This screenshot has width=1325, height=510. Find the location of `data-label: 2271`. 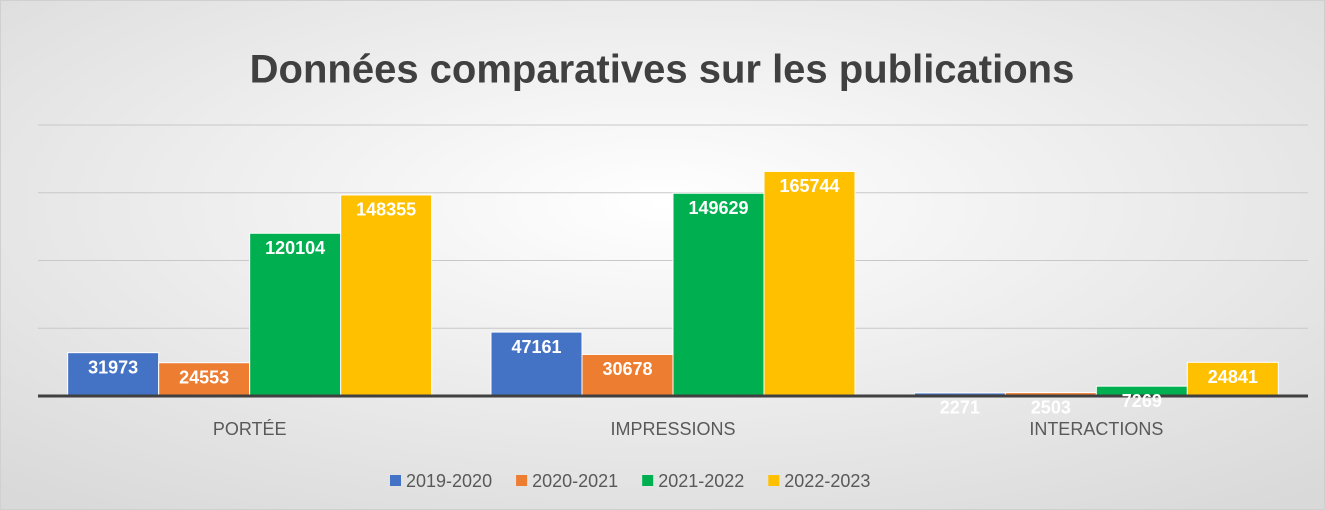

data-label: 2271 is located at coordinates (960, 408).